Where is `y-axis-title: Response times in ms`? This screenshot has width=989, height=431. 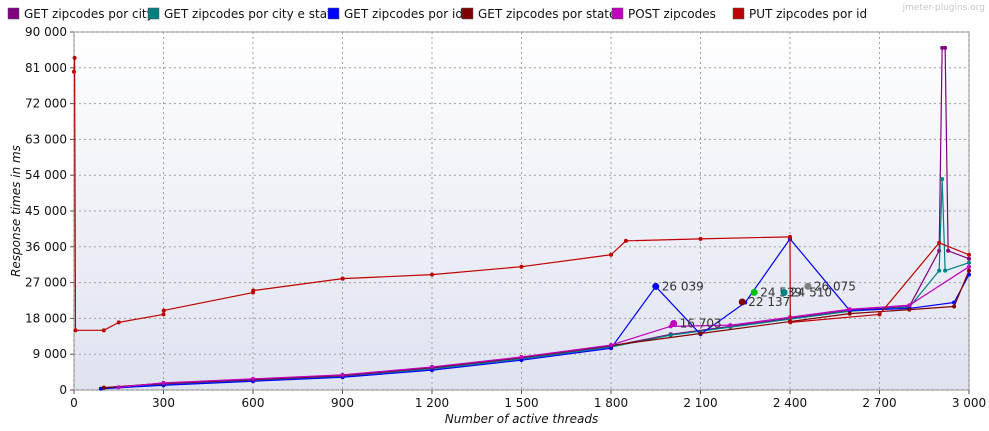 y-axis-title: Response times in ms is located at coordinates (16, 211).